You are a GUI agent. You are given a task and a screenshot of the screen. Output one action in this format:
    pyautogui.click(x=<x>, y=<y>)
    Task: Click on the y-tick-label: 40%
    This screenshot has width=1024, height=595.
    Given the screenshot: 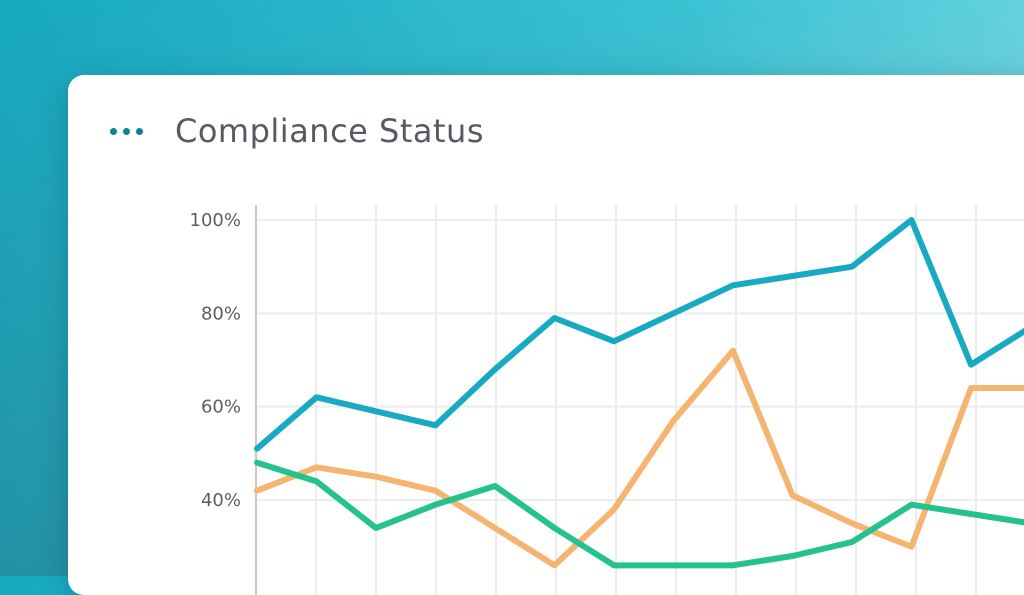 What is the action you would take?
    pyautogui.click(x=221, y=500)
    